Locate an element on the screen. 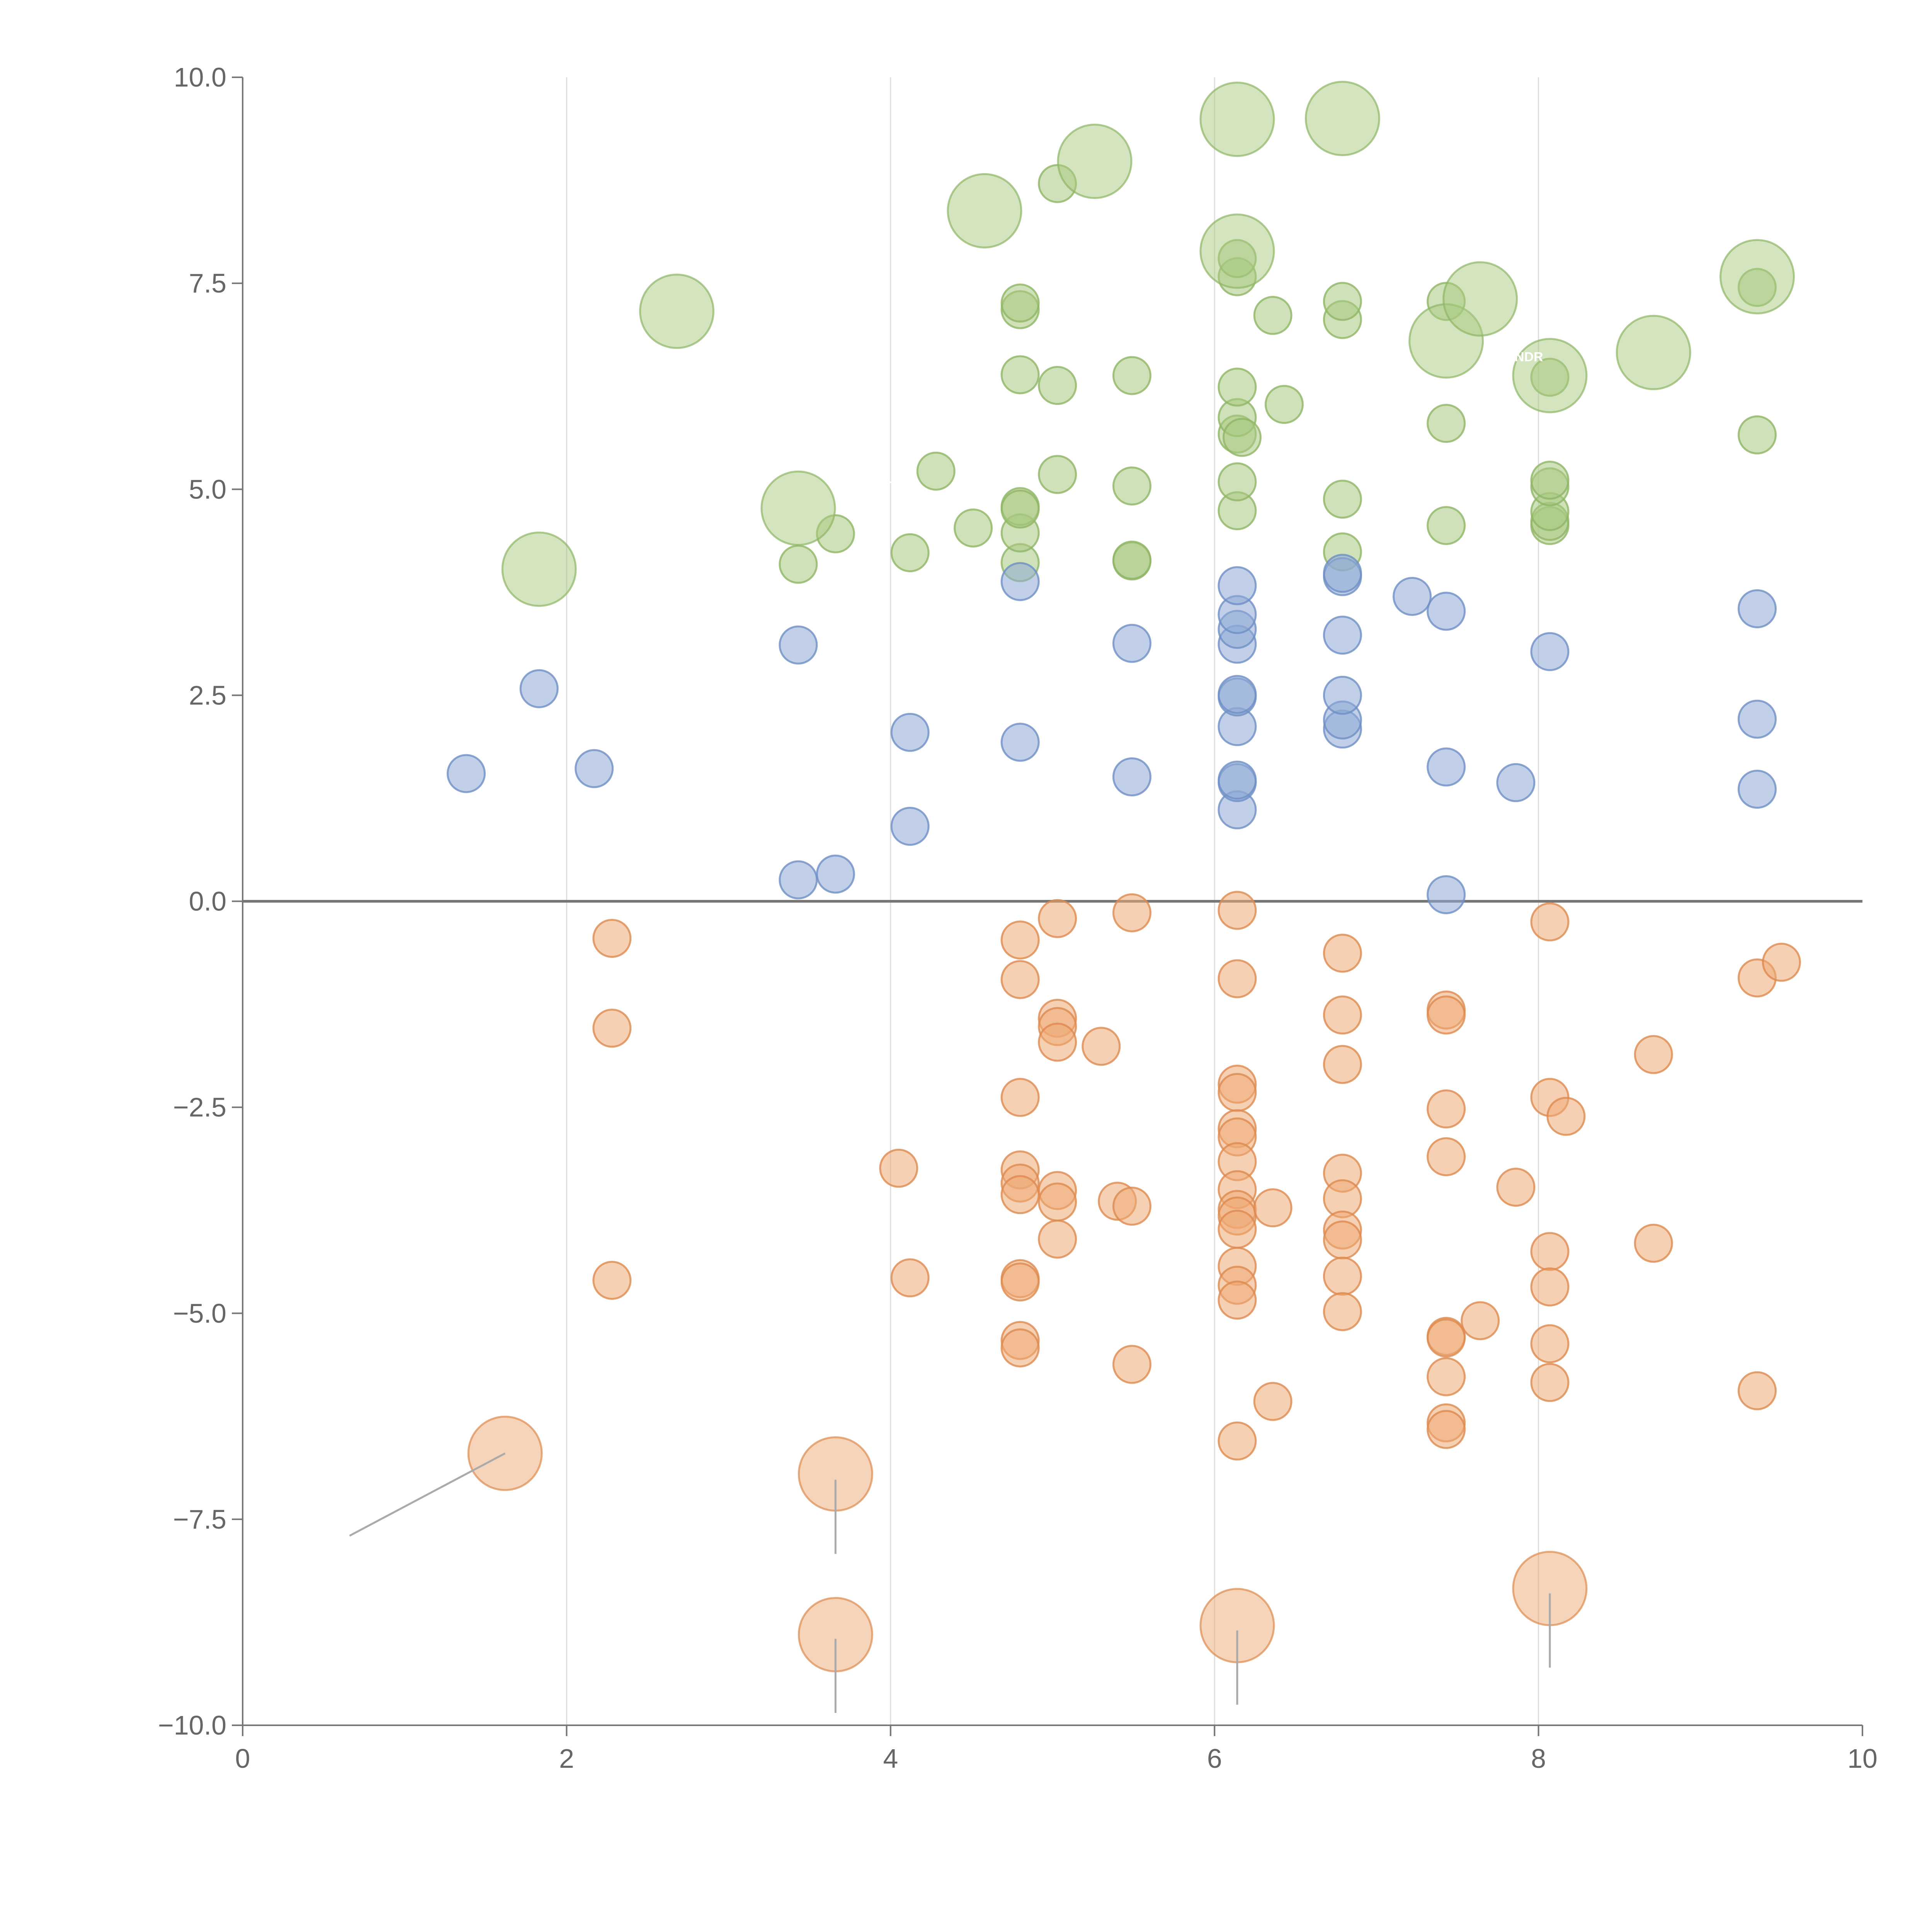 Image resolution: width=1932 pixels, height=1932 pixels. y-tick-label-6: −5.0 is located at coordinates (200, 1313).